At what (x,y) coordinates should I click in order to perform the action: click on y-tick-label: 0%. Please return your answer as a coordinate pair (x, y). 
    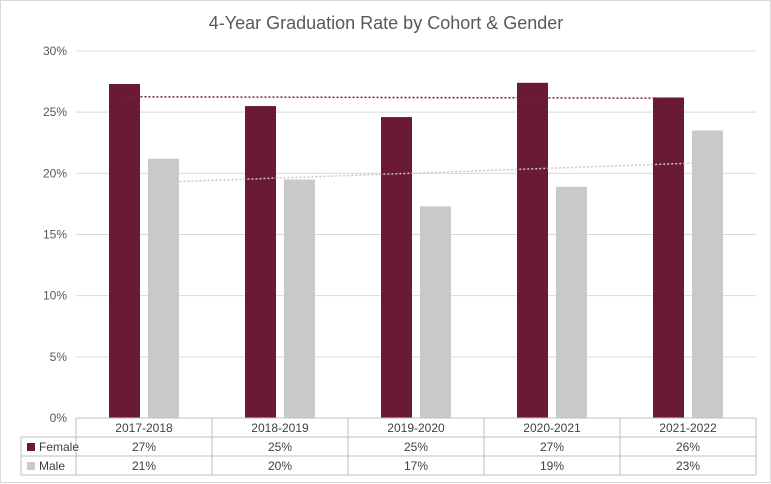
    Looking at the image, I should click on (59, 418).